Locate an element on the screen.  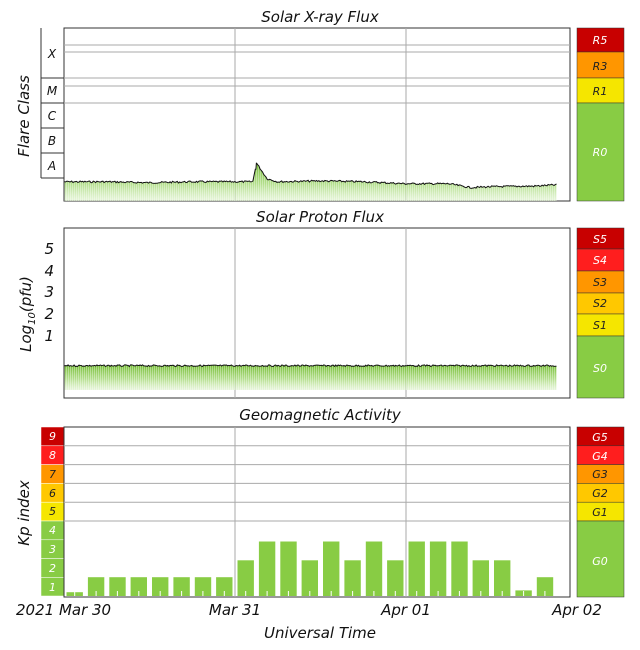
kp-label-5: 5 is located at coordinates (52, 511).